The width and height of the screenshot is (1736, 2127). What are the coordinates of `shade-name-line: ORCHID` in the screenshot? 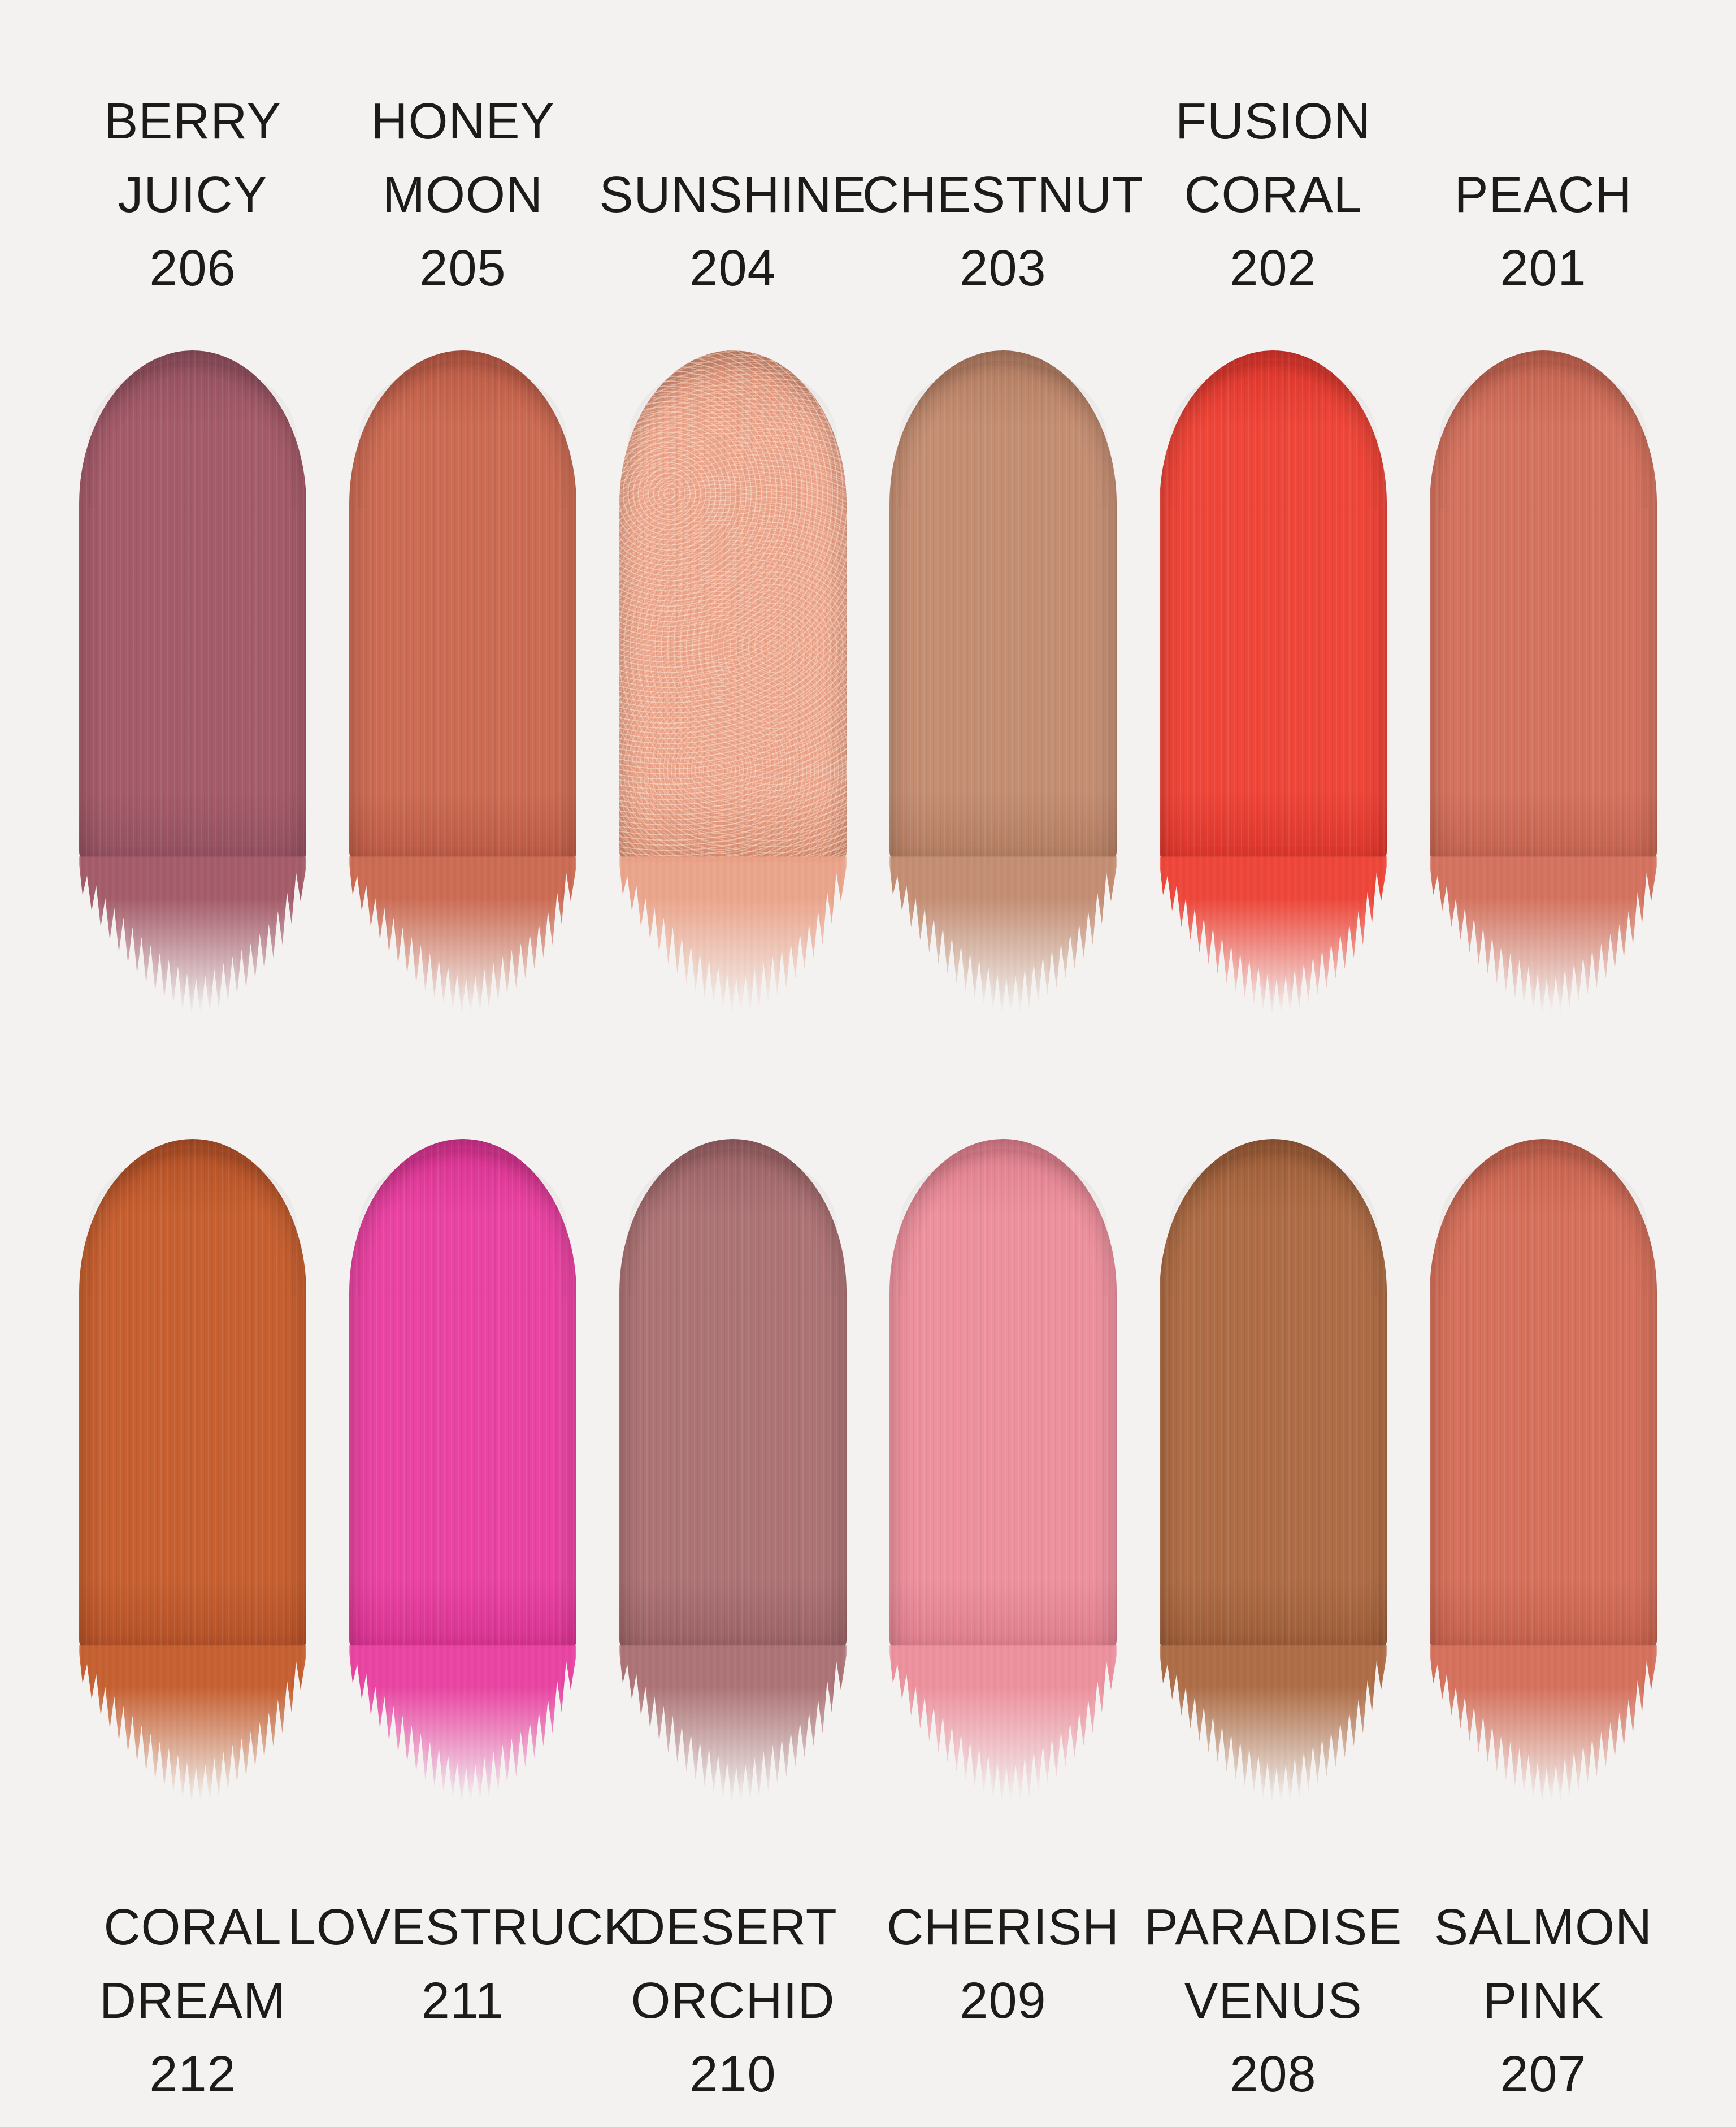 It's located at (733, 2001).